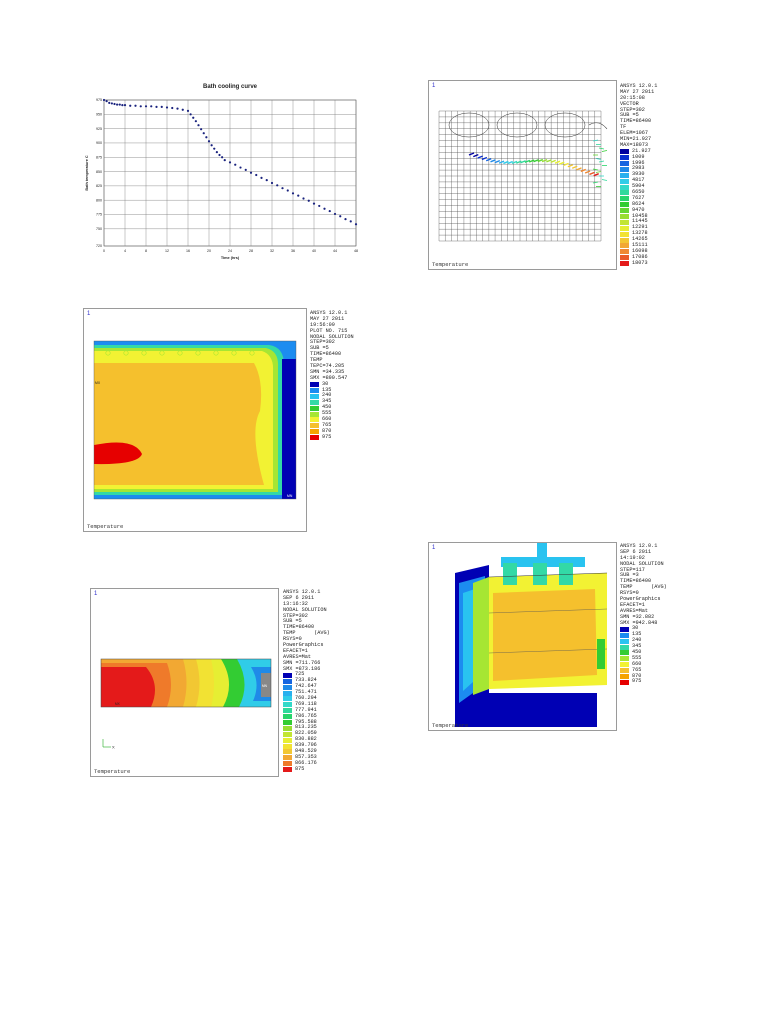 The height and width of the screenshot is (1011, 781). I want to click on legend-value: 1009, so click(638, 156).